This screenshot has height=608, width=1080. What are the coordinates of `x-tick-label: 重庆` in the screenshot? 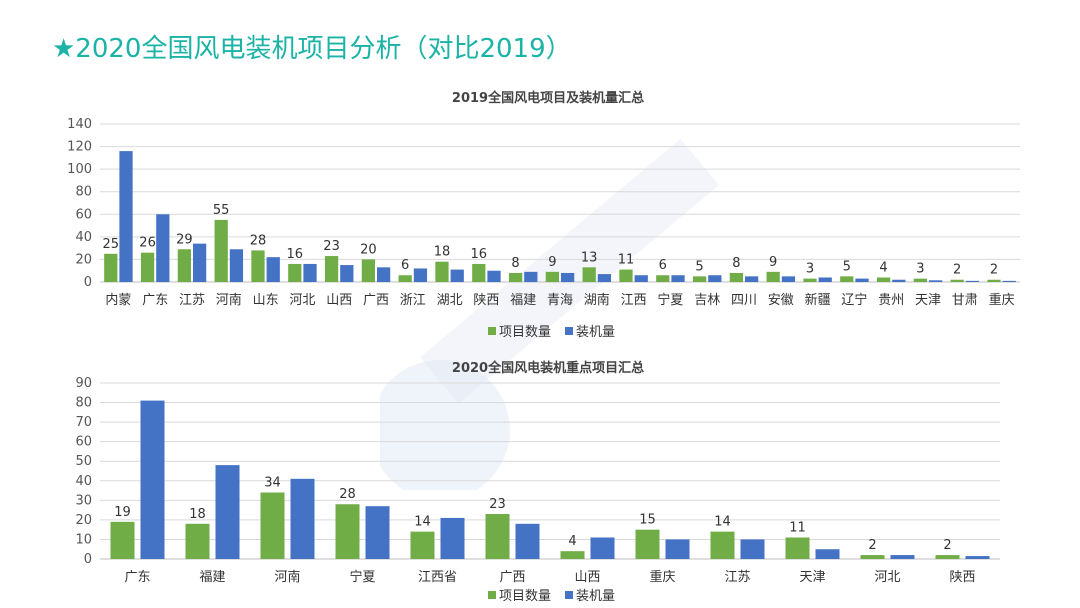 It's located at (662, 577).